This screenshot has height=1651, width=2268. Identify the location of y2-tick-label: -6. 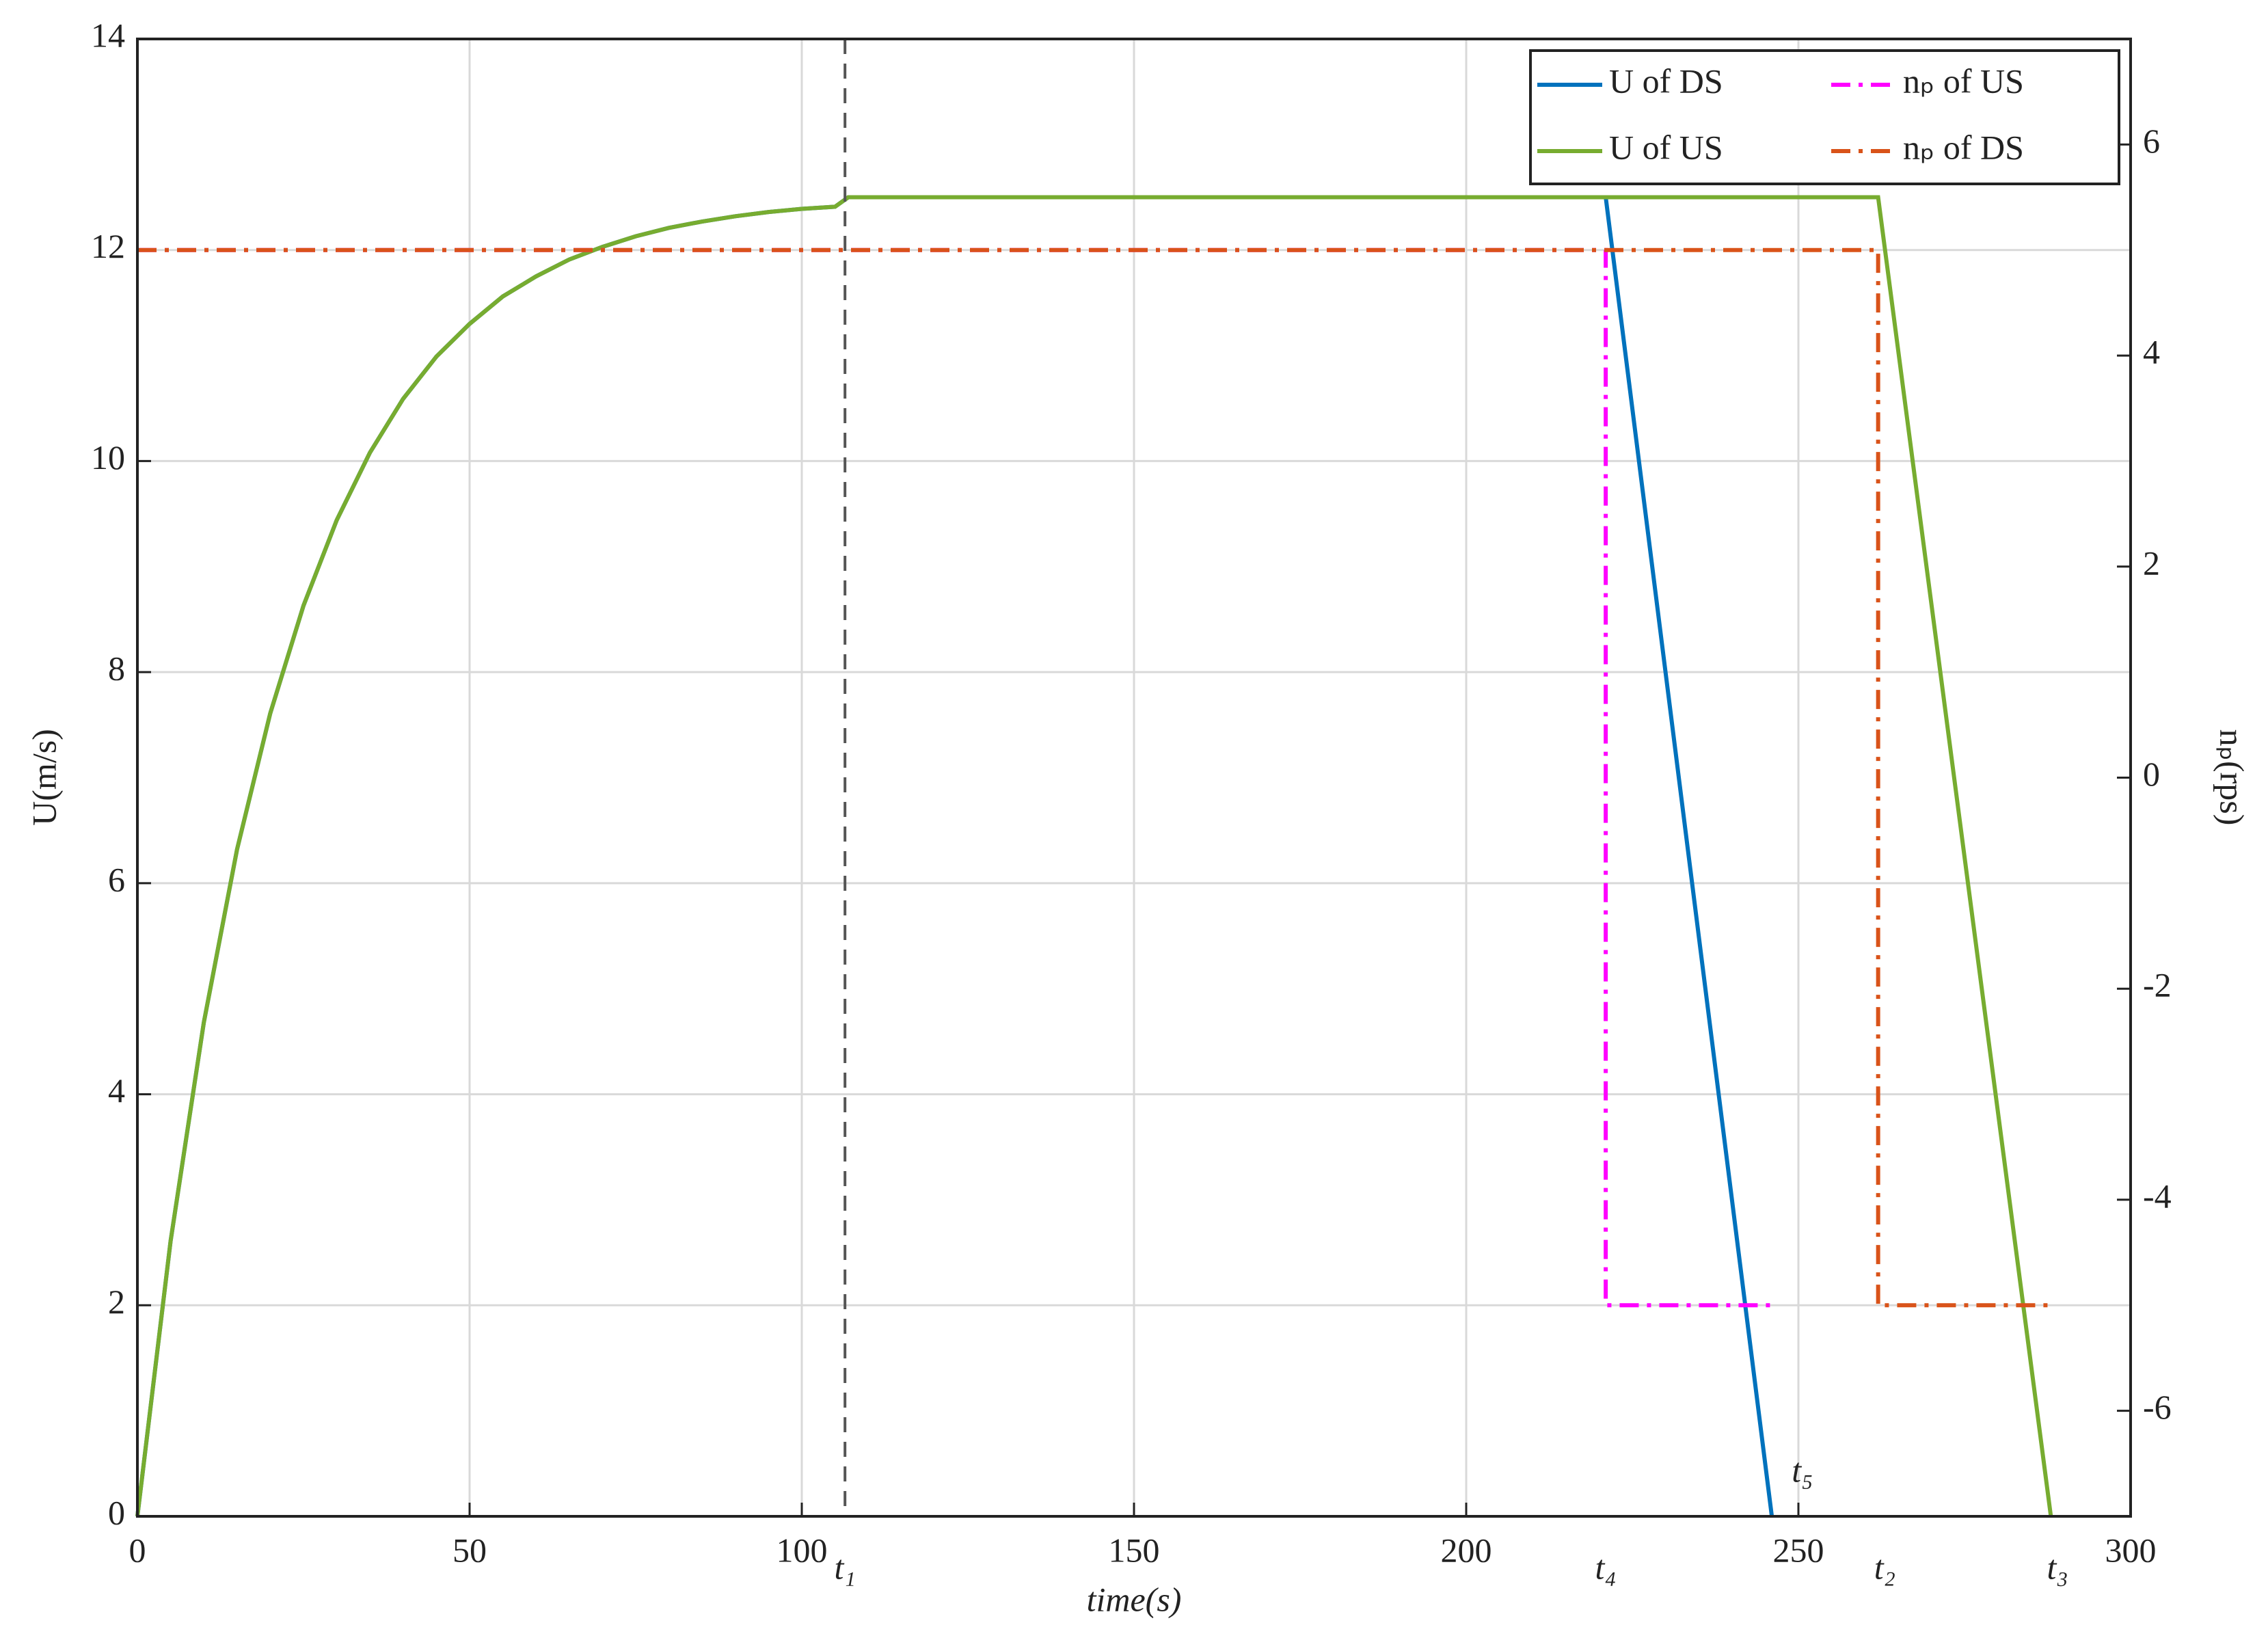
(2157, 1407).